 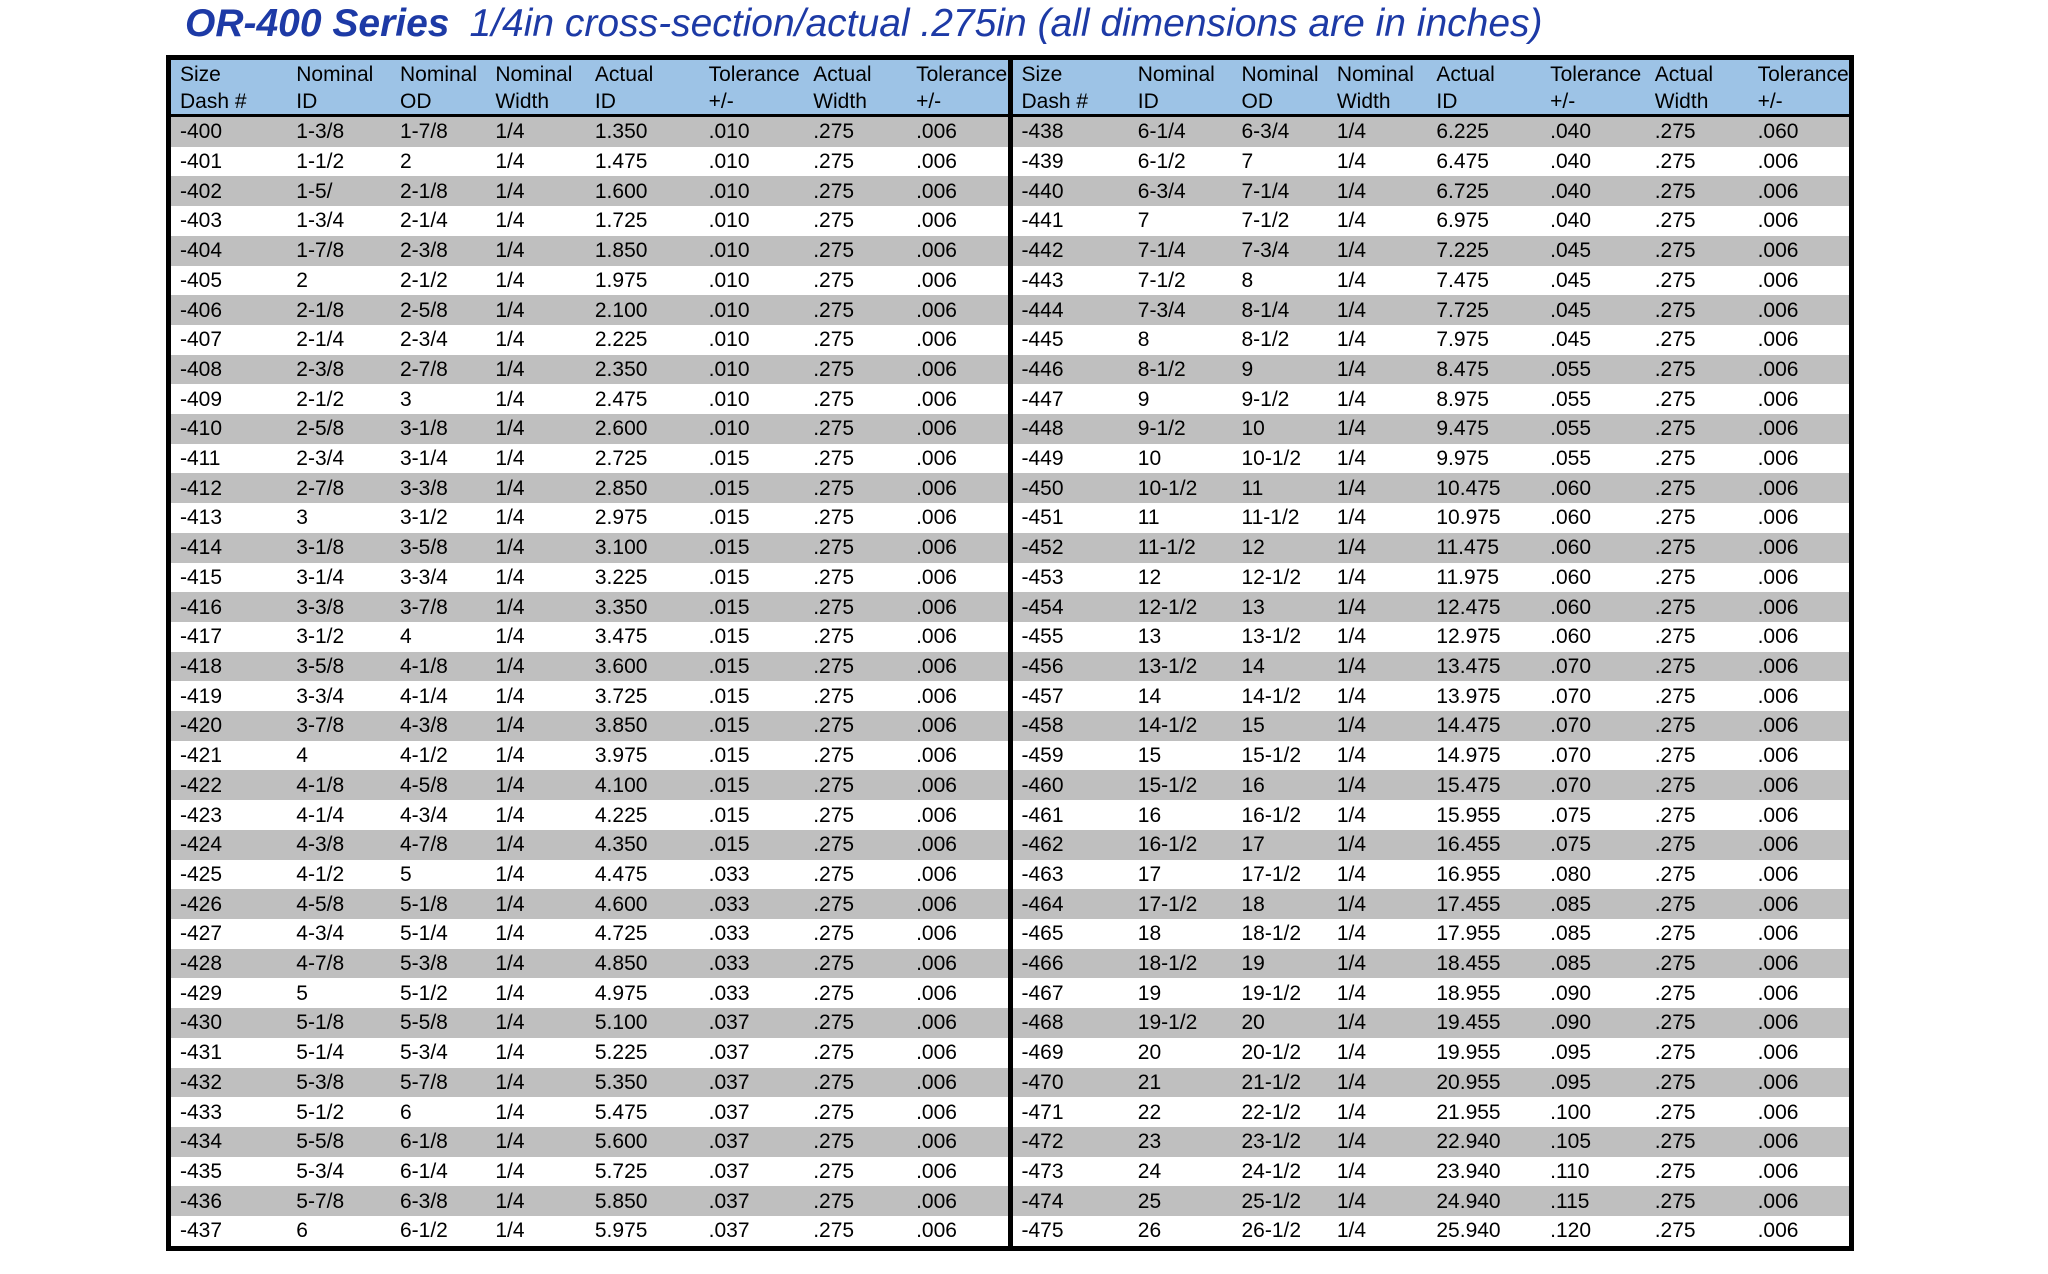 I want to click on table-cell: 12, so click(x=1149, y=577).